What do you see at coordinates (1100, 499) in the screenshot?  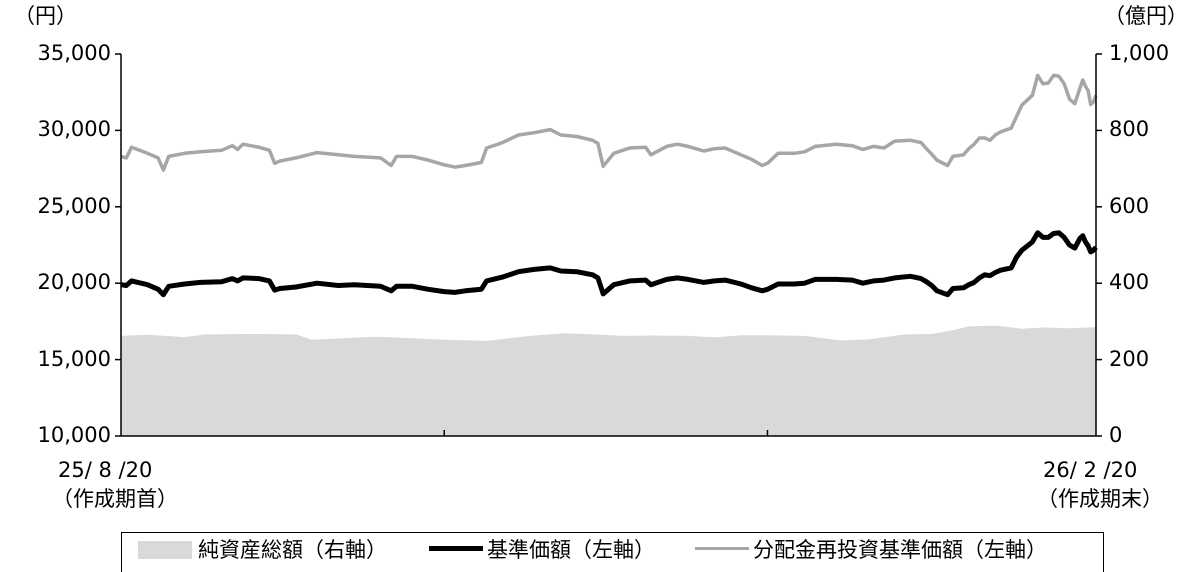 I see `x-end-note-label: （作成期末）` at bounding box center [1100, 499].